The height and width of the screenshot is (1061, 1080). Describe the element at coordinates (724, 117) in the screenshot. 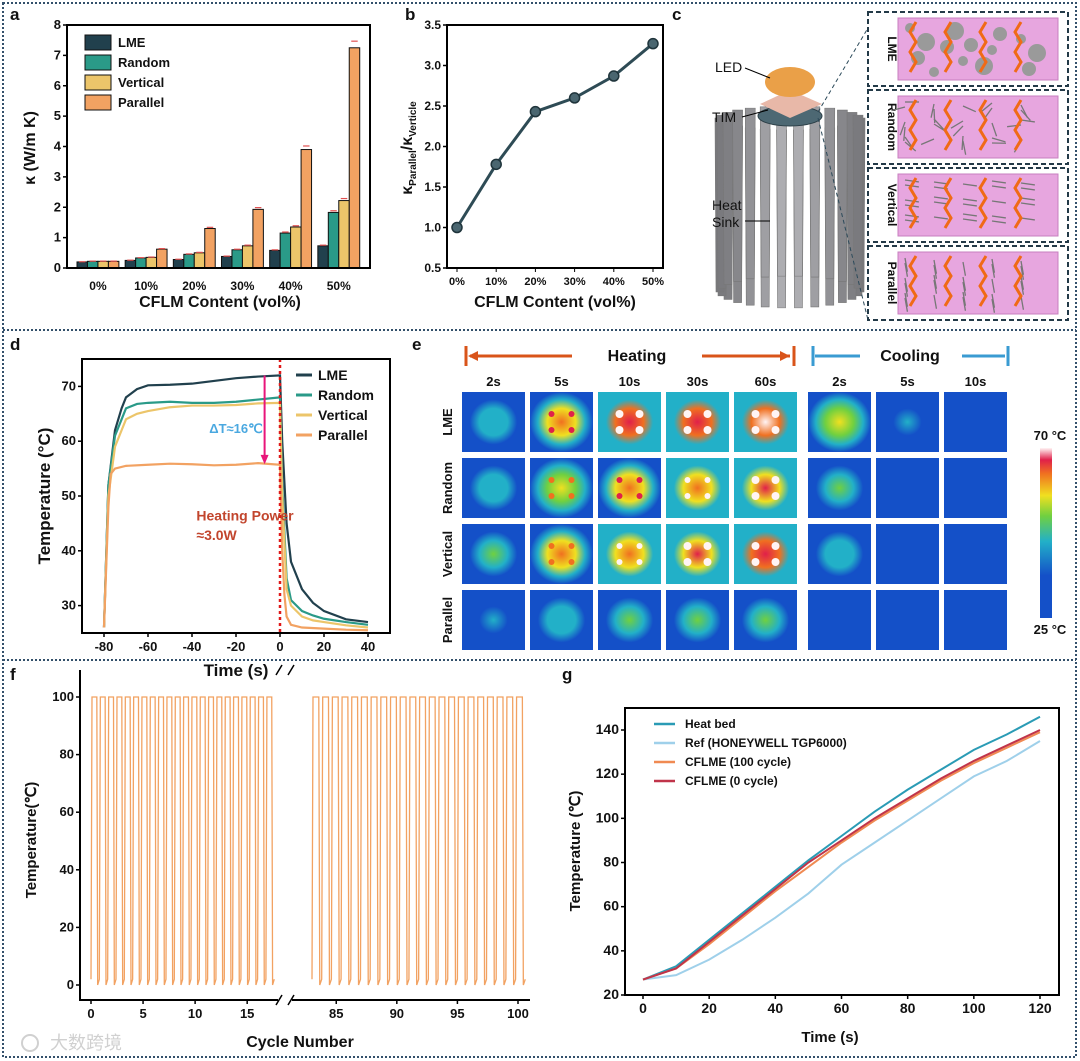

I see `label-tim: TIM` at that location.